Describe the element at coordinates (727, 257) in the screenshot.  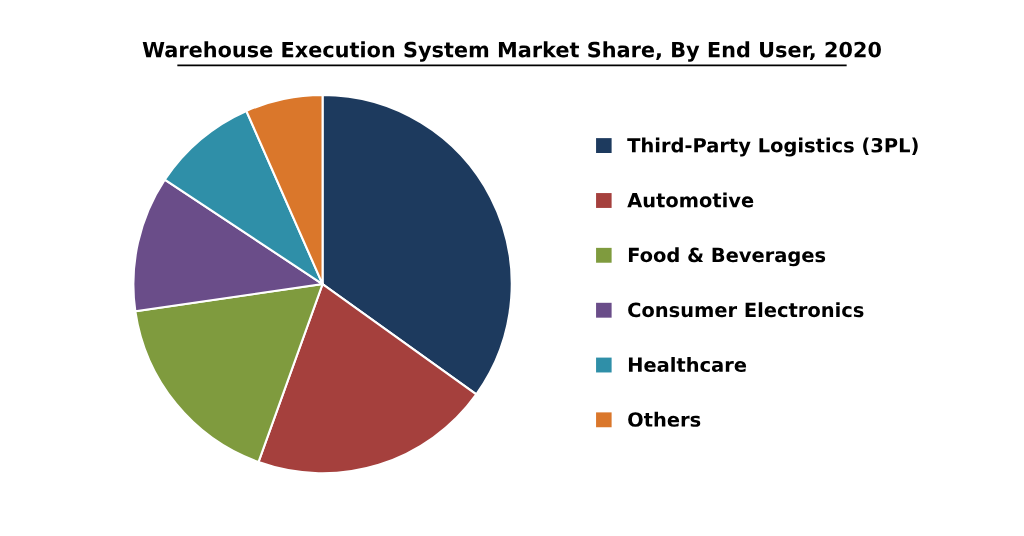
I see `legend-label: Food & Beverages` at that location.